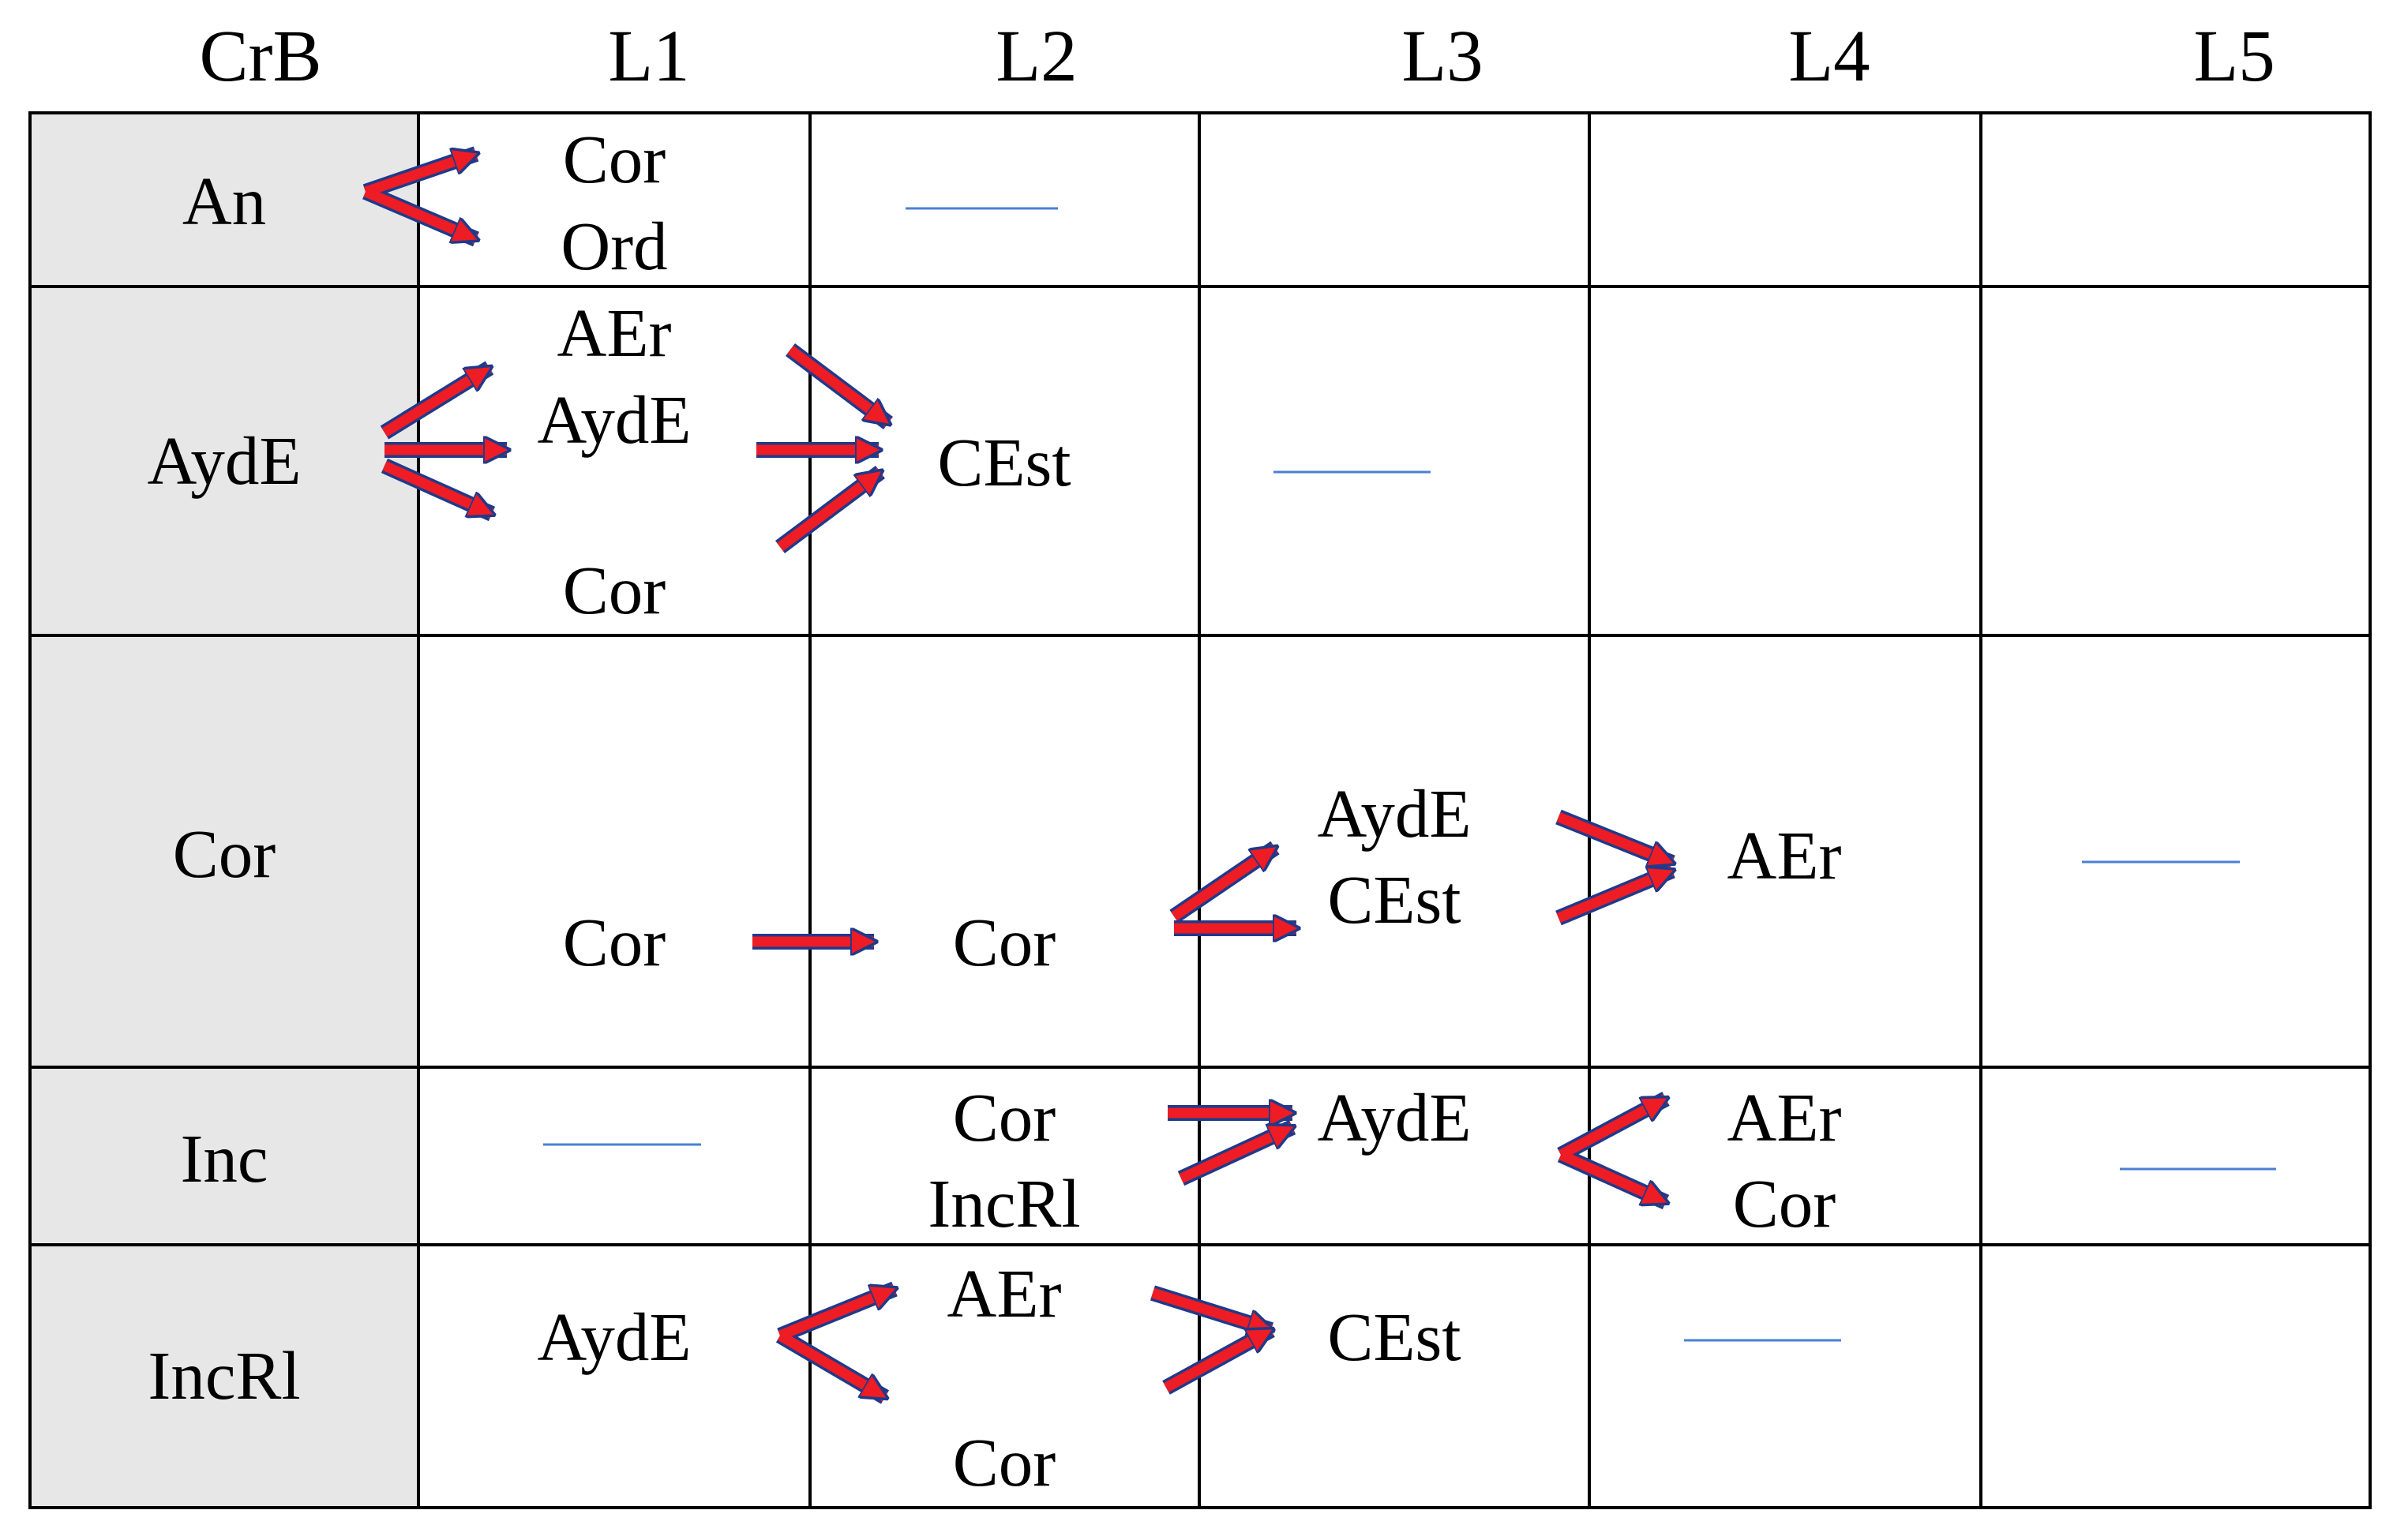  What do you see at coordinates (1394, 900) in the screenshot?
I see `cell-cor-l3-line2: CEst` at bounding box center [1394, 900].